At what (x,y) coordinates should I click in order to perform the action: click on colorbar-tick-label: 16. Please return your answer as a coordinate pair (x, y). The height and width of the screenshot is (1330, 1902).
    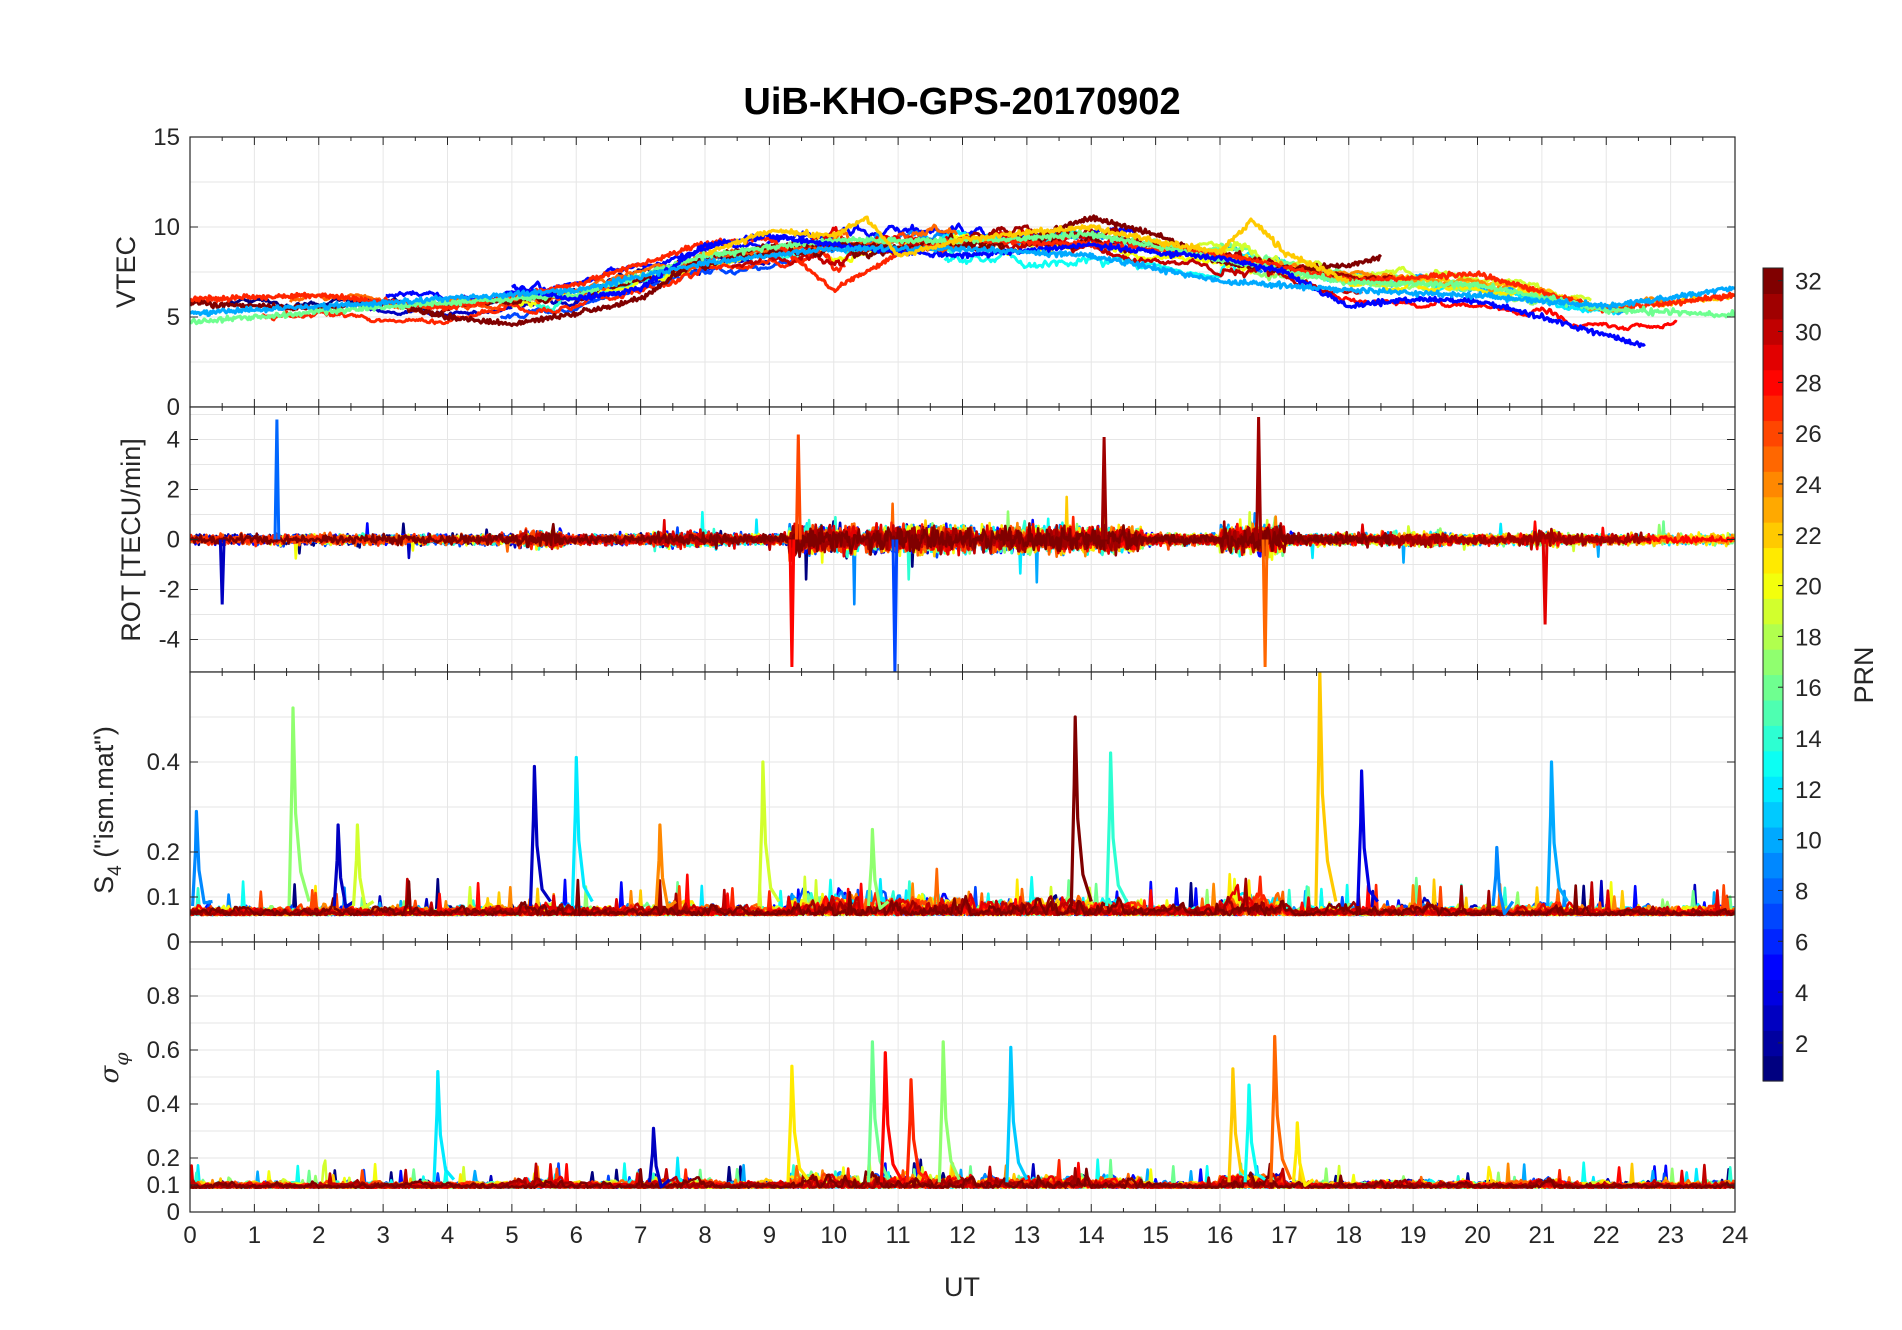
    Looking at the image, I should click on (1808, 688).